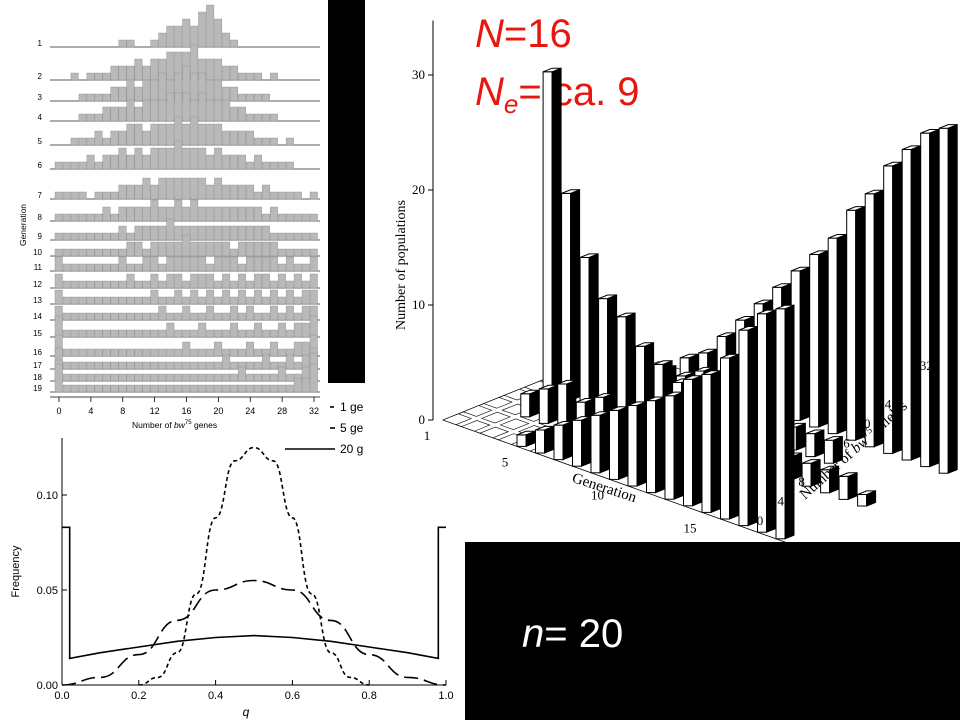 The width and height of the screenshot is (960, 720). Describe the element at coordinates (40, 117) in the screenshot. I see `generation-label: 4` at that location.